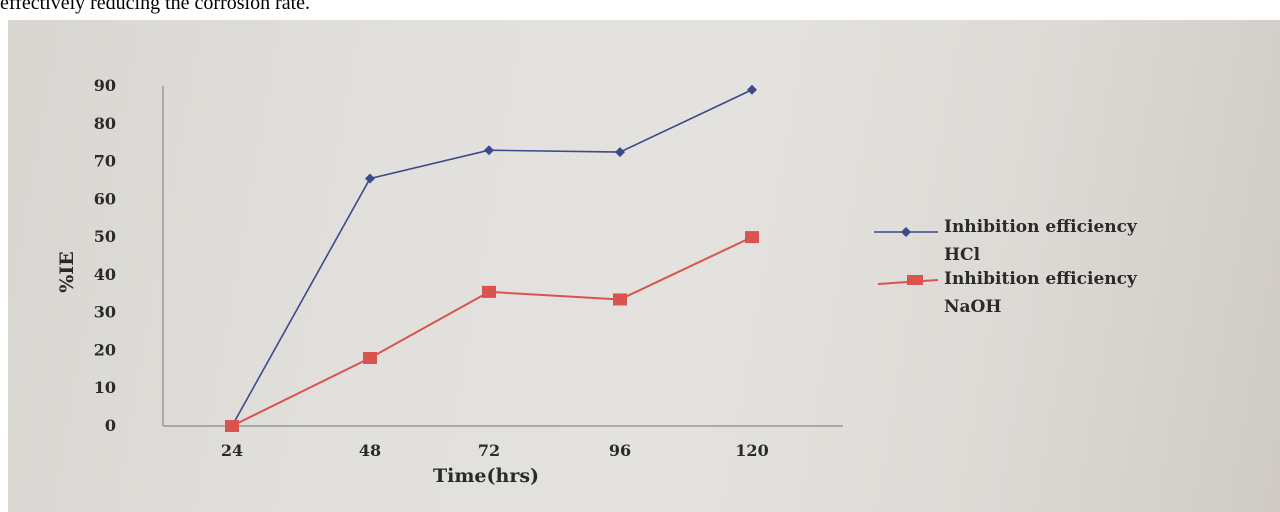  What do you see at coordinates (370, 450) in the screenshot?
I see `x-tick-label: 48` at bounding box center [370, 450].